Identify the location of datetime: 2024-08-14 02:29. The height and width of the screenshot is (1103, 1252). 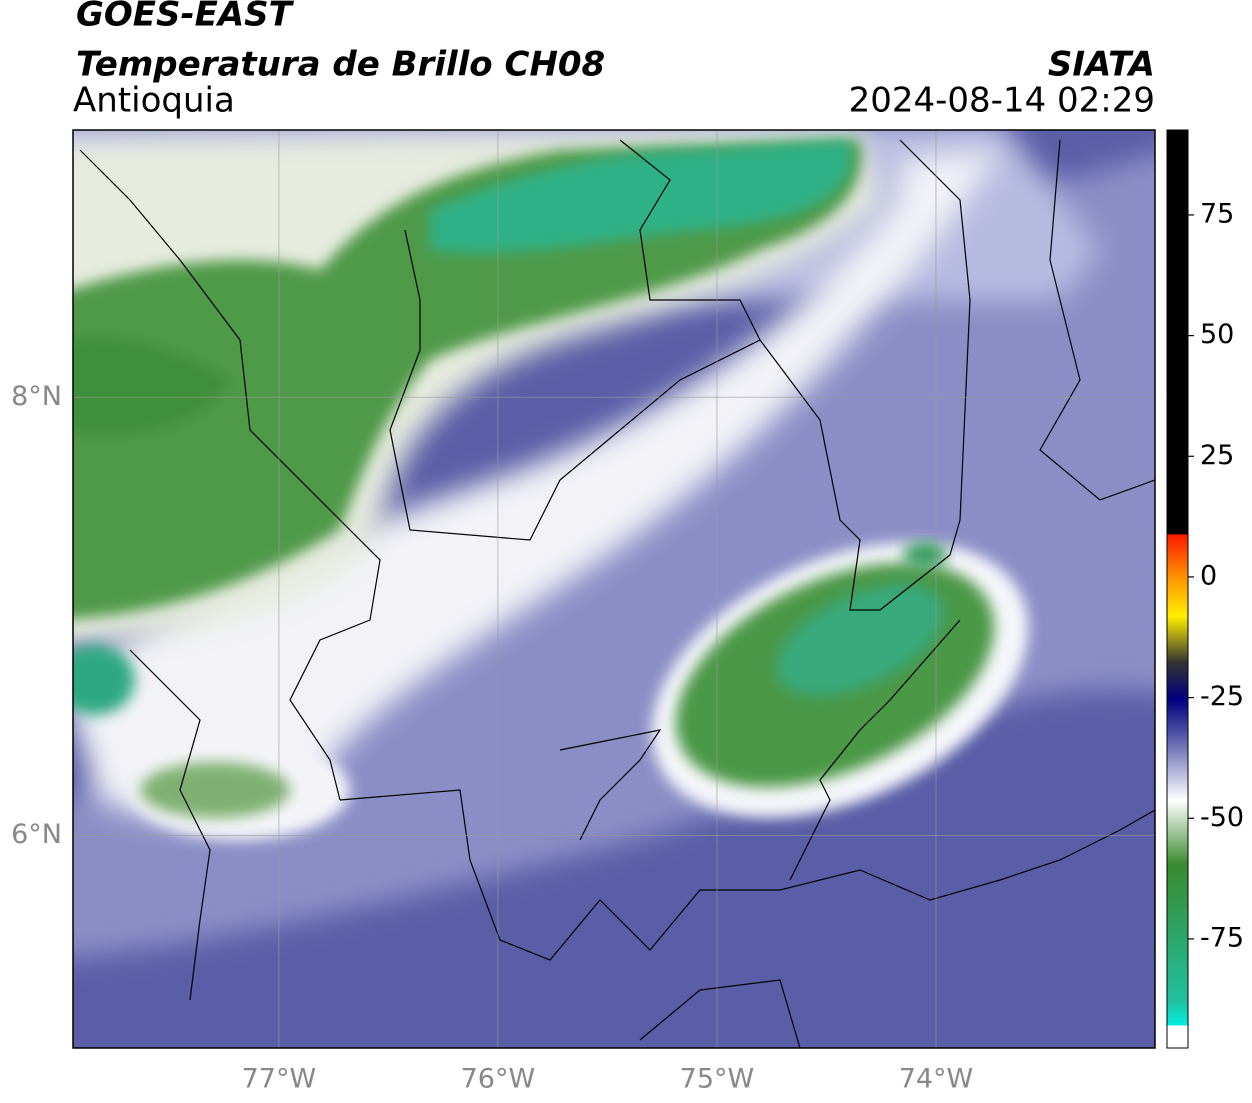
(1002, 101).